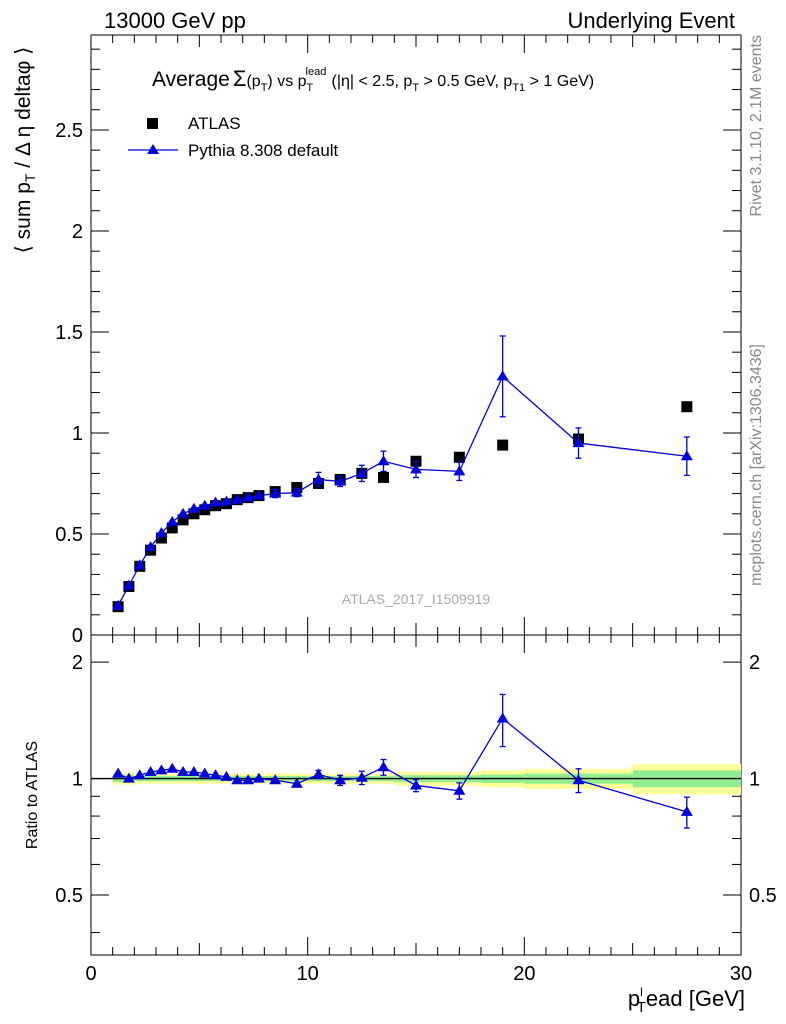  What do you see at coordinates (69, 896) in the screenshot?
I see `ratio-y-tick-label-left: 0.5` at bounding box center [69, 896].